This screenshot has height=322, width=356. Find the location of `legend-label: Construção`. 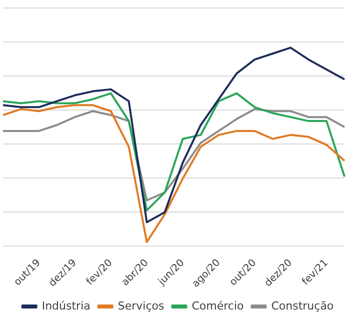

legend-label: Construção is located at coordinates (302, 305).